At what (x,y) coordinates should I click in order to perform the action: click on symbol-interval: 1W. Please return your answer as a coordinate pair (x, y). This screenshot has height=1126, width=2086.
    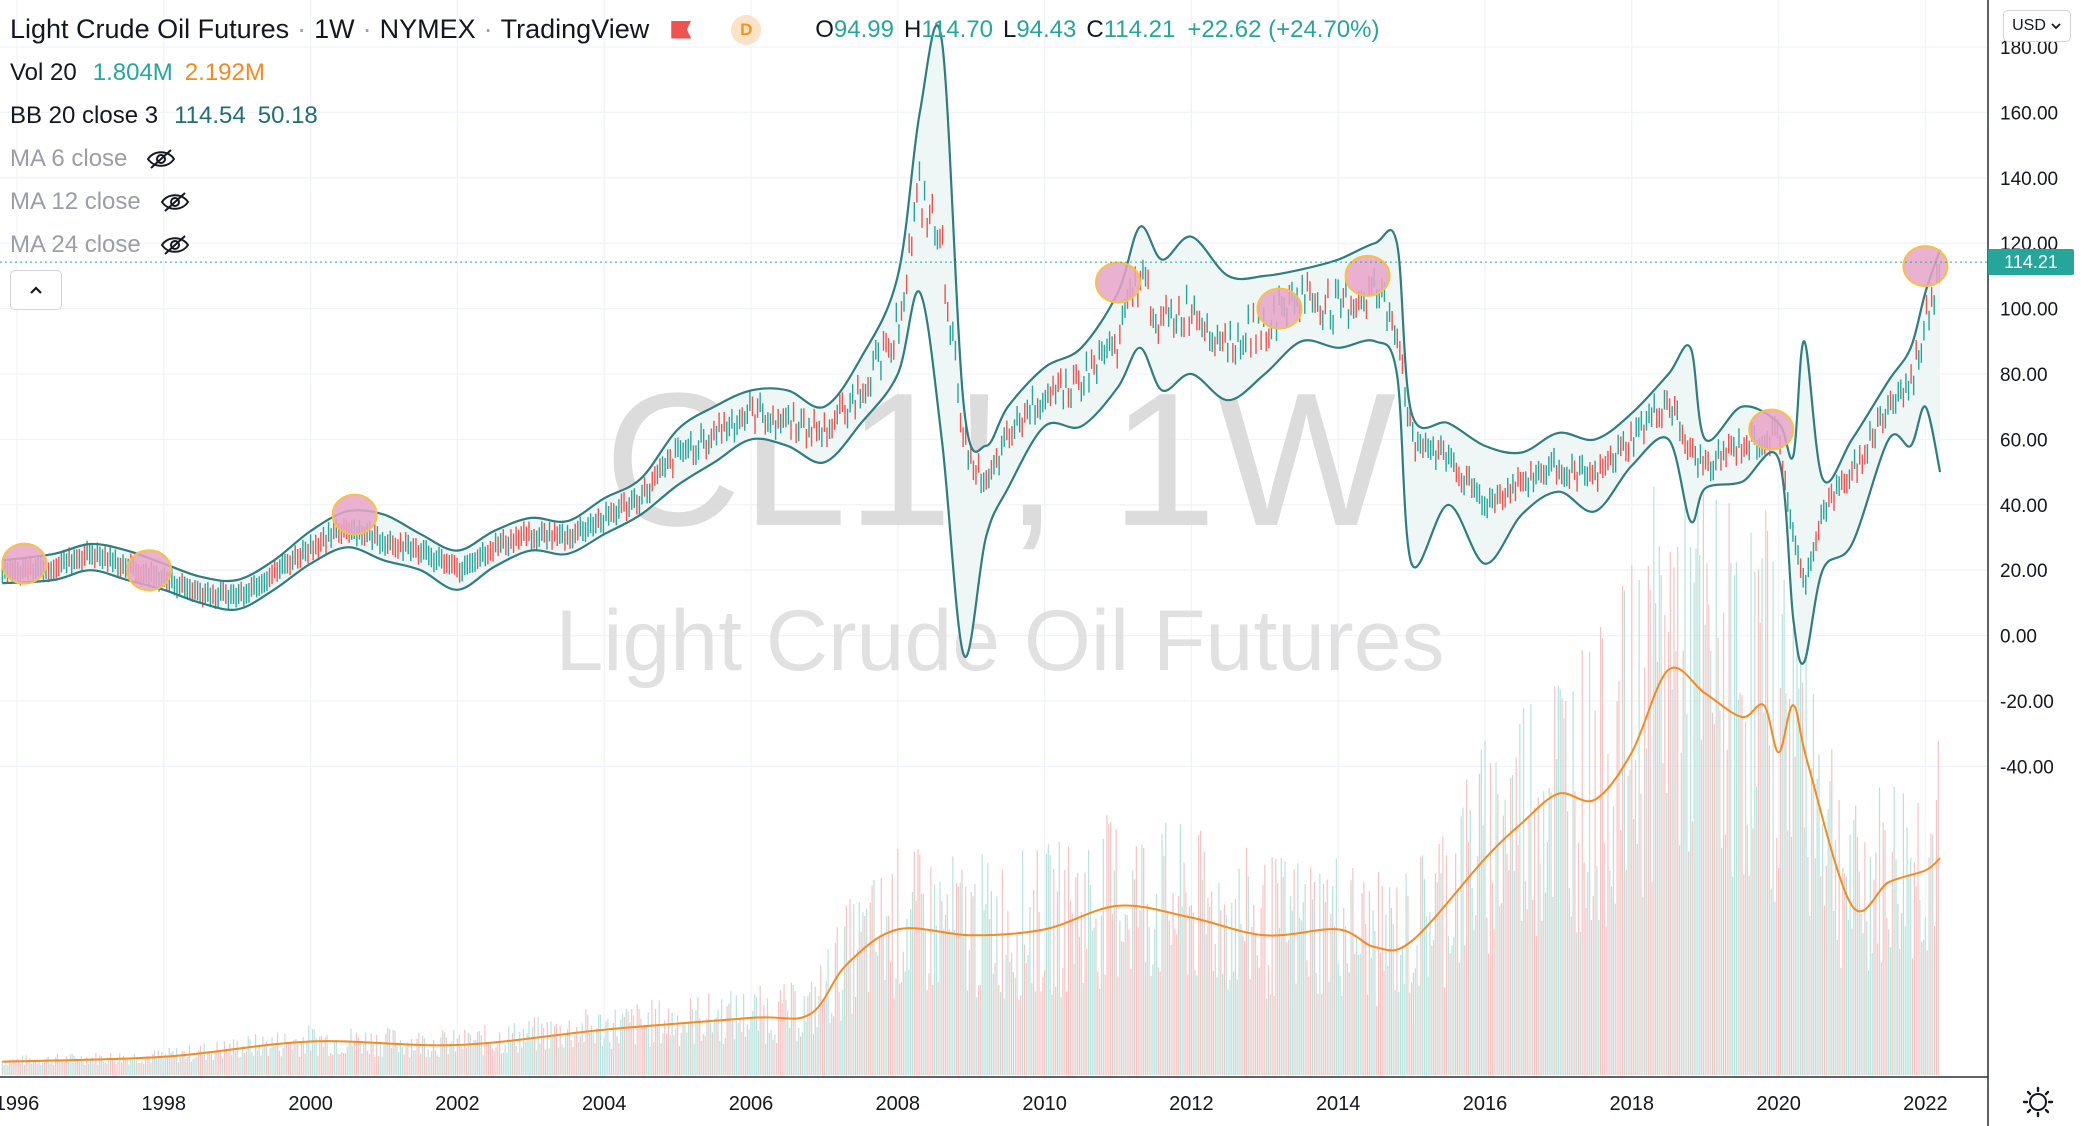
    Looking at the image, I should click on (334, 29).